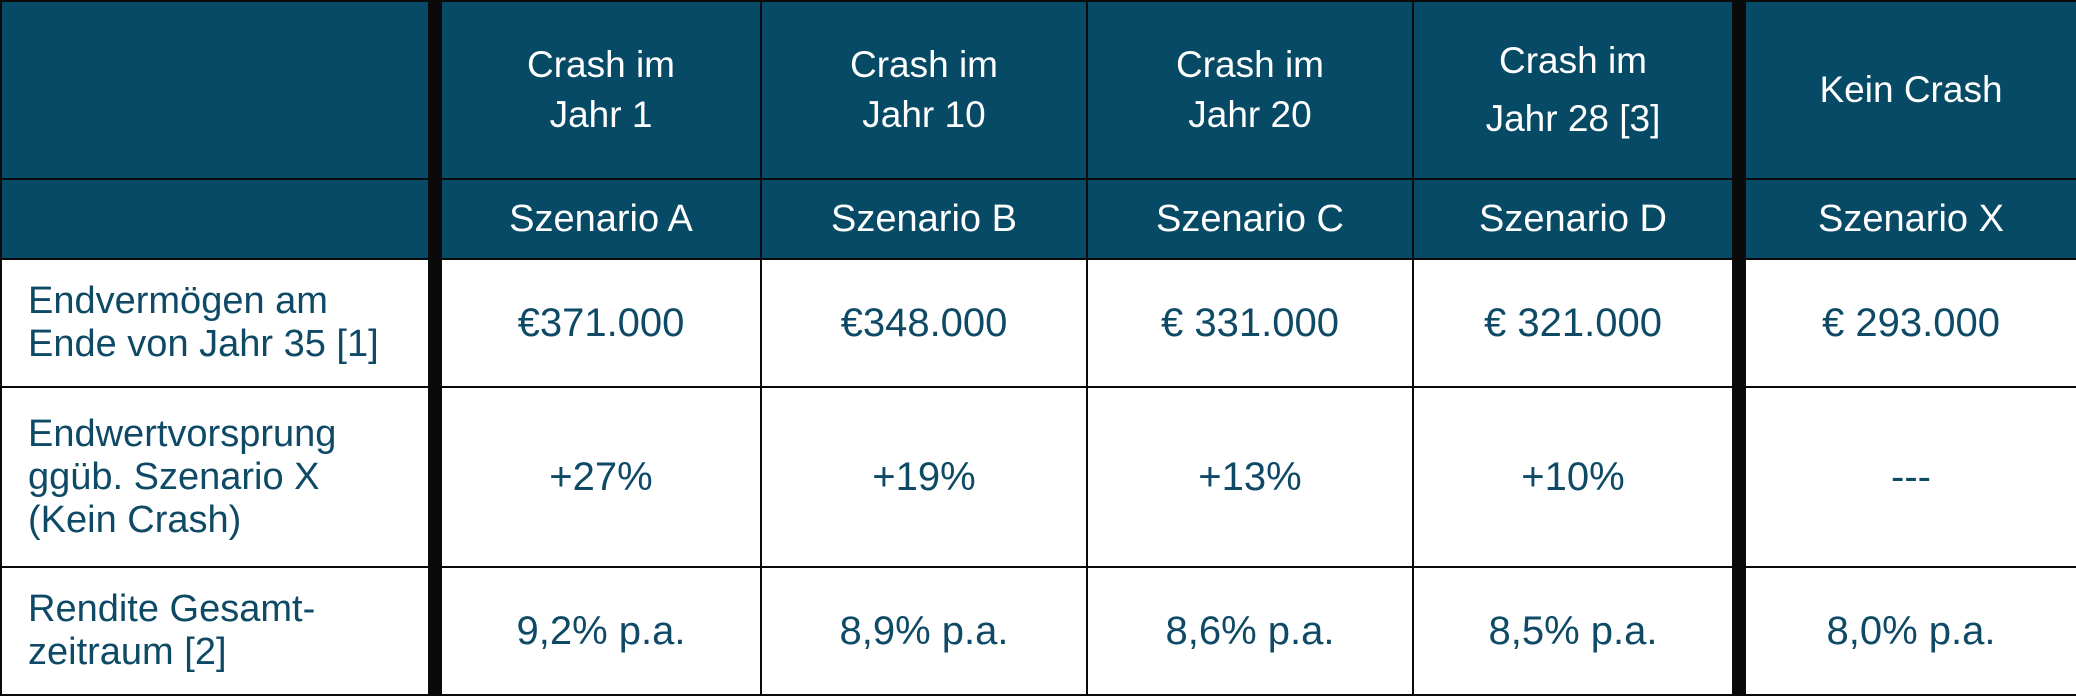 The width and height of the screenshot is (2076, 696). I want to click on scenario-label: Szenario A, so click(598, 219).